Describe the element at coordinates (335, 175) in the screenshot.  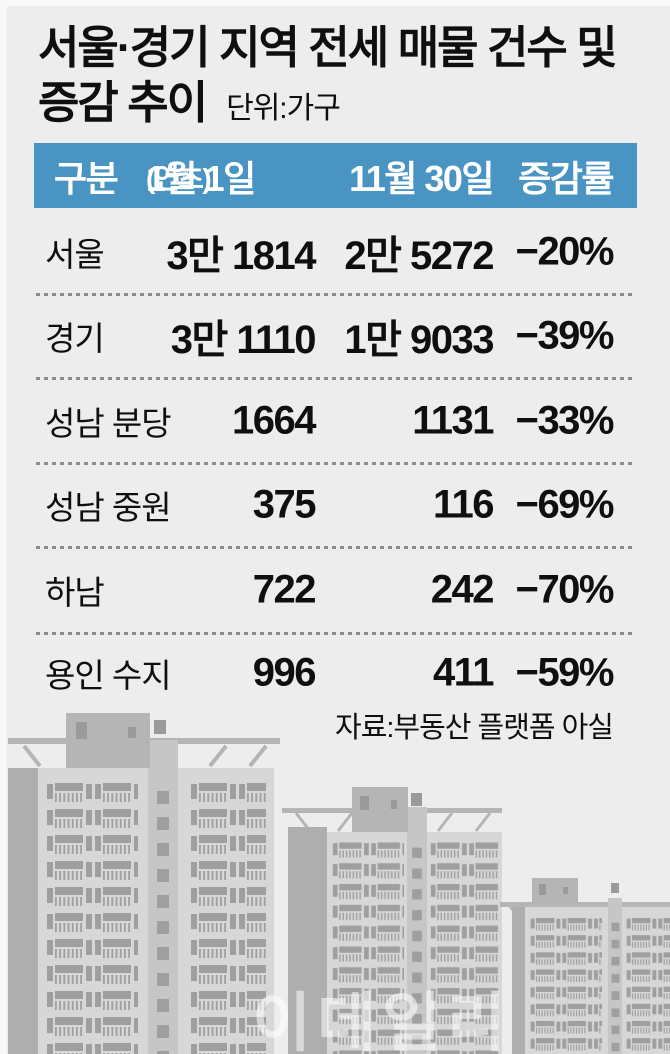
I see `table-header: 구분 1월 1일 (연초) 11월 30일 증감률` at that location.